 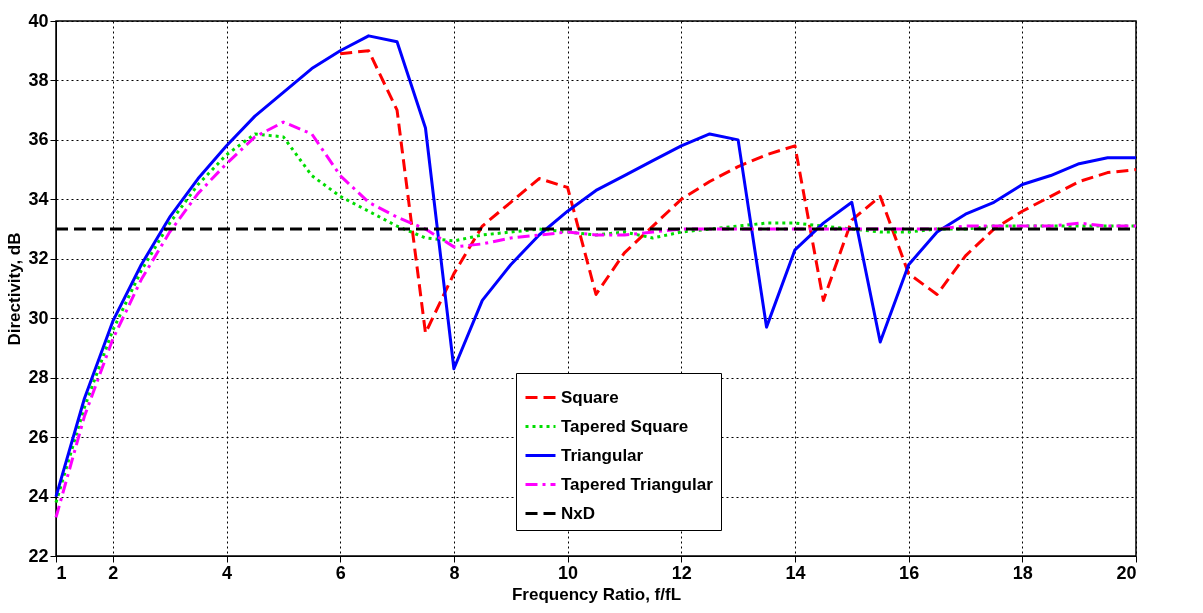 I want to click on x-tick-label: 2, so click(x=113, y=572).